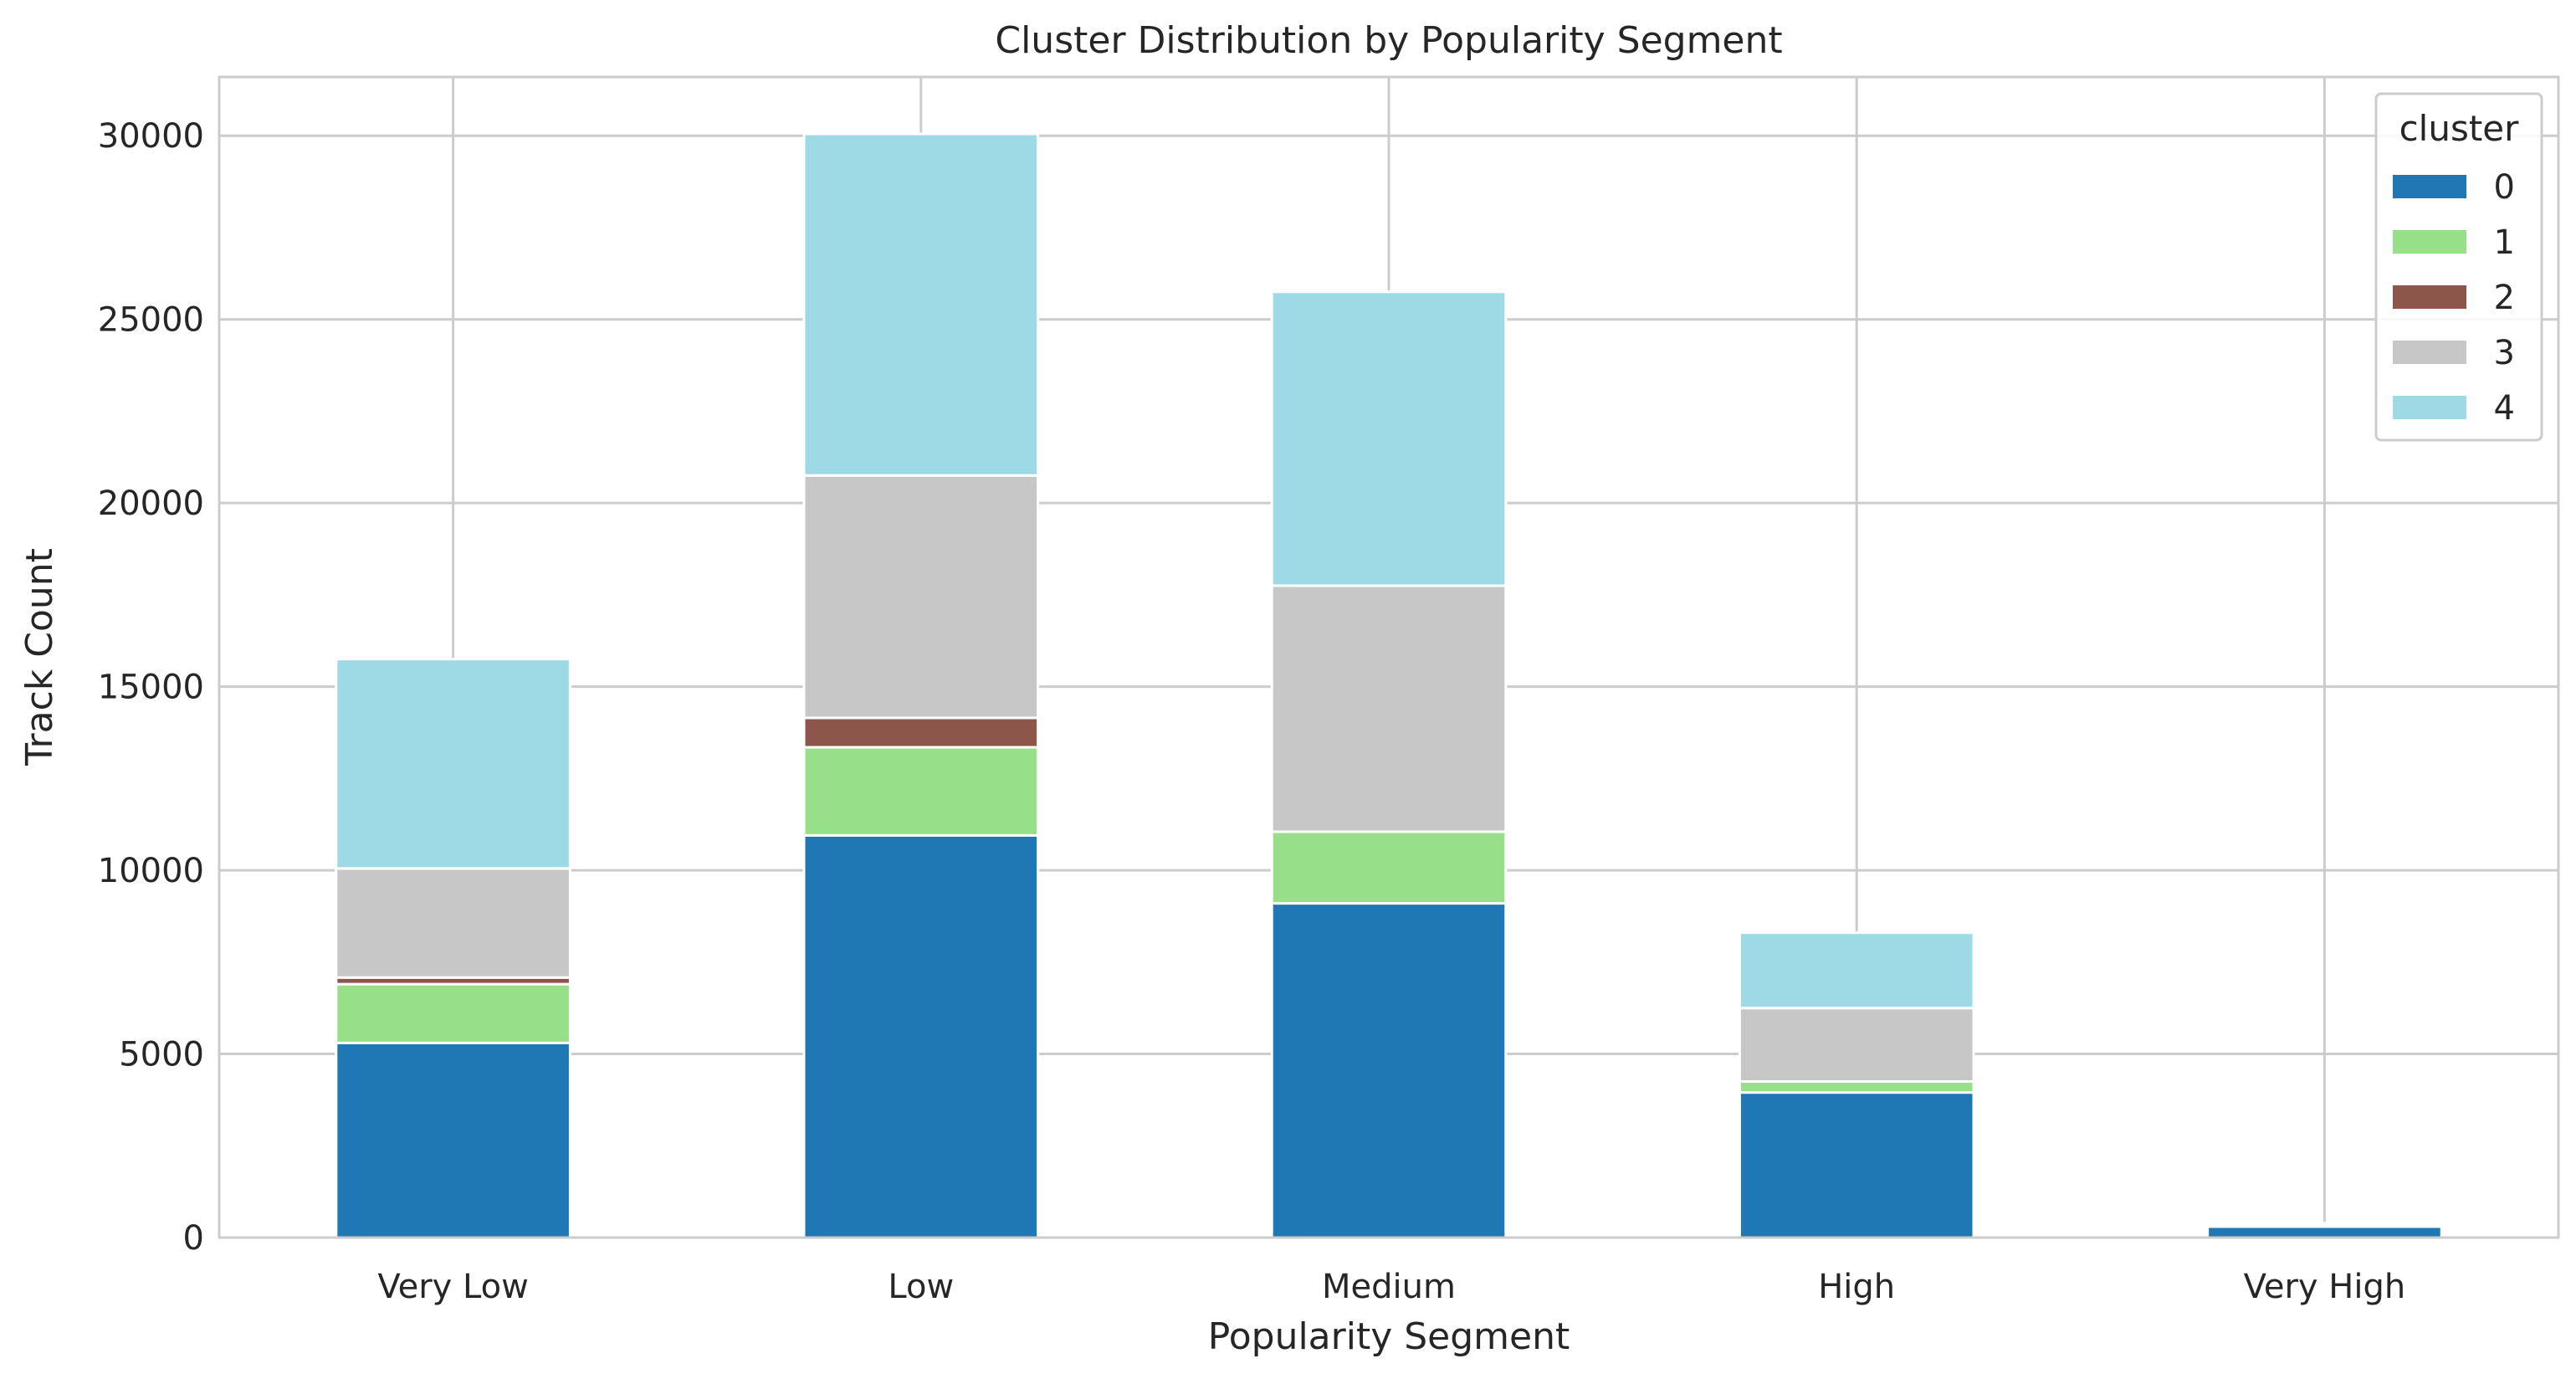 This screenshot has width=2576, height=1384. What do you see at coordinates (151, 871) in the screenshot?
I see `y-tick-label: 10000` at bounding box center [151, 871].